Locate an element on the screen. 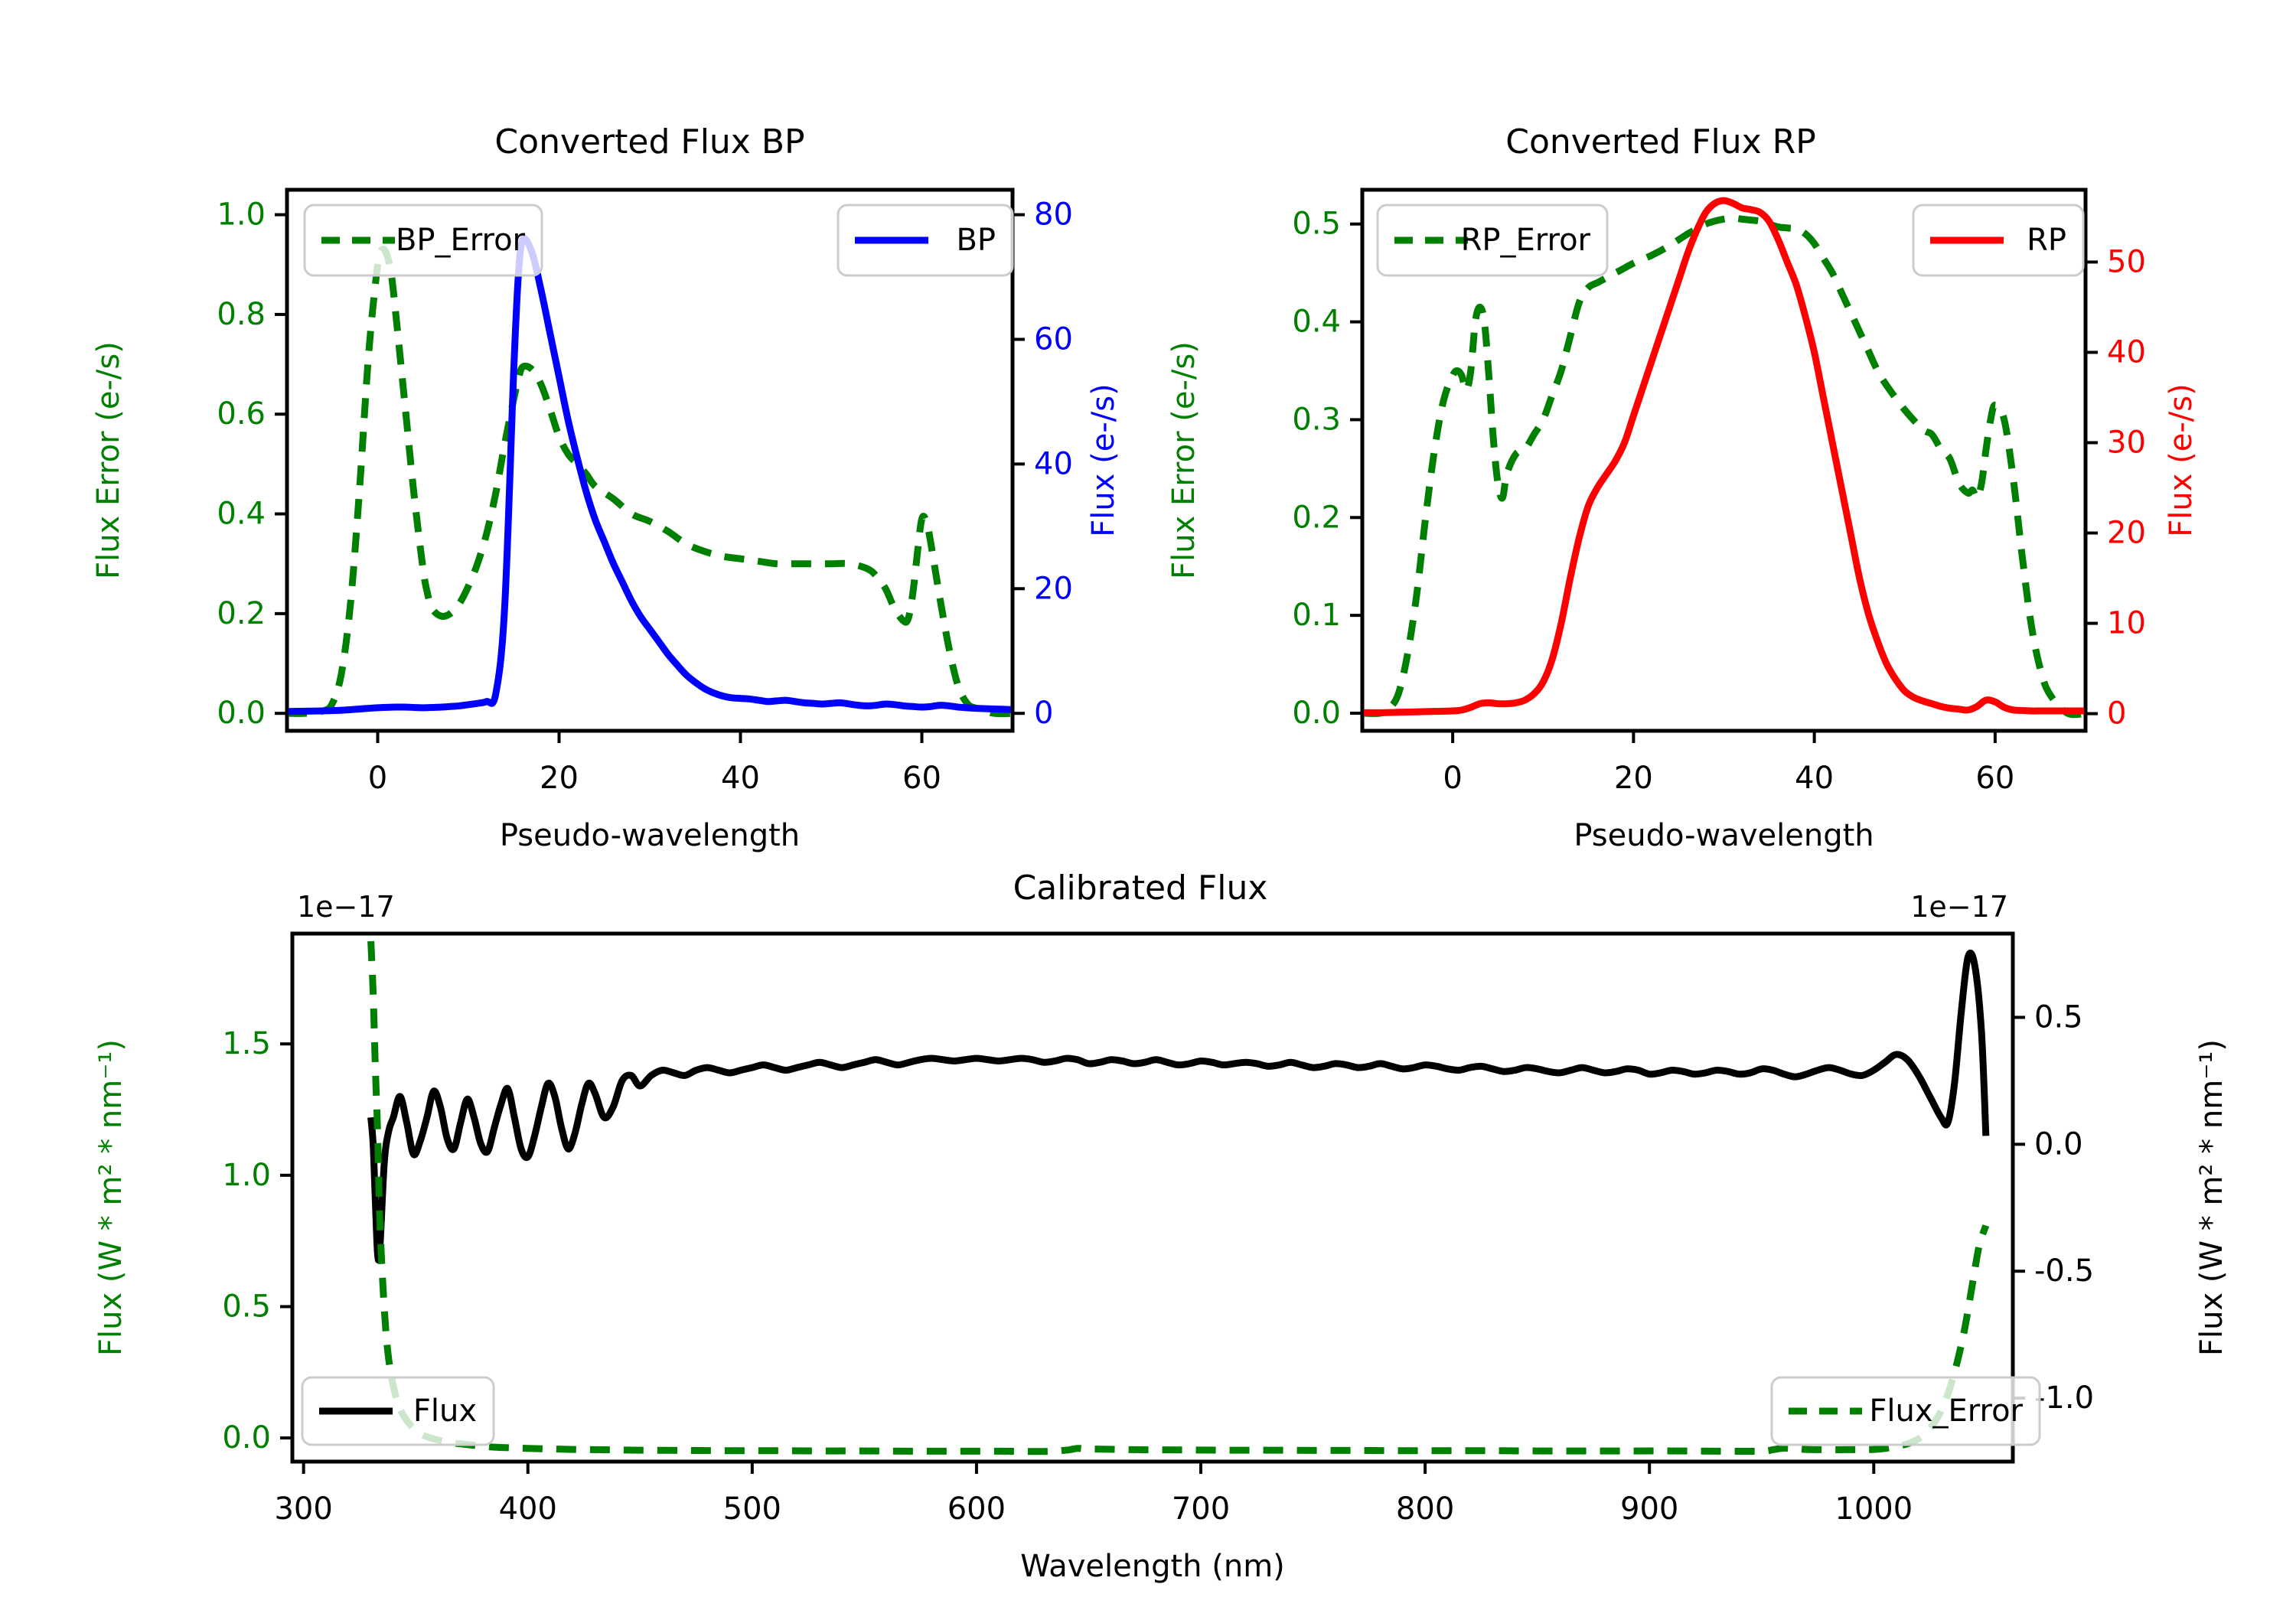  legend-label: BP_Error is located at coordinates (461, 240).